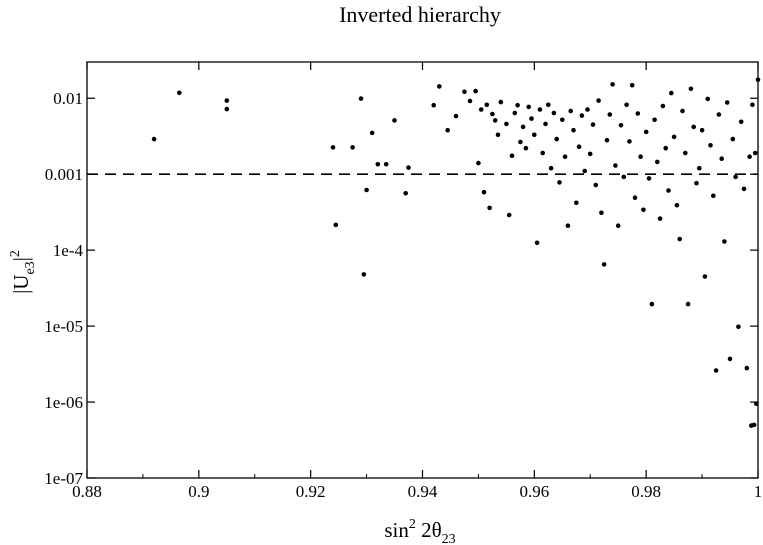 This screenshot has width=763, height=545. What do you see at coordinates (646, 491) in the screenshot?
I see `x-tick-label: 0.98` at bounding box center [646, 491].